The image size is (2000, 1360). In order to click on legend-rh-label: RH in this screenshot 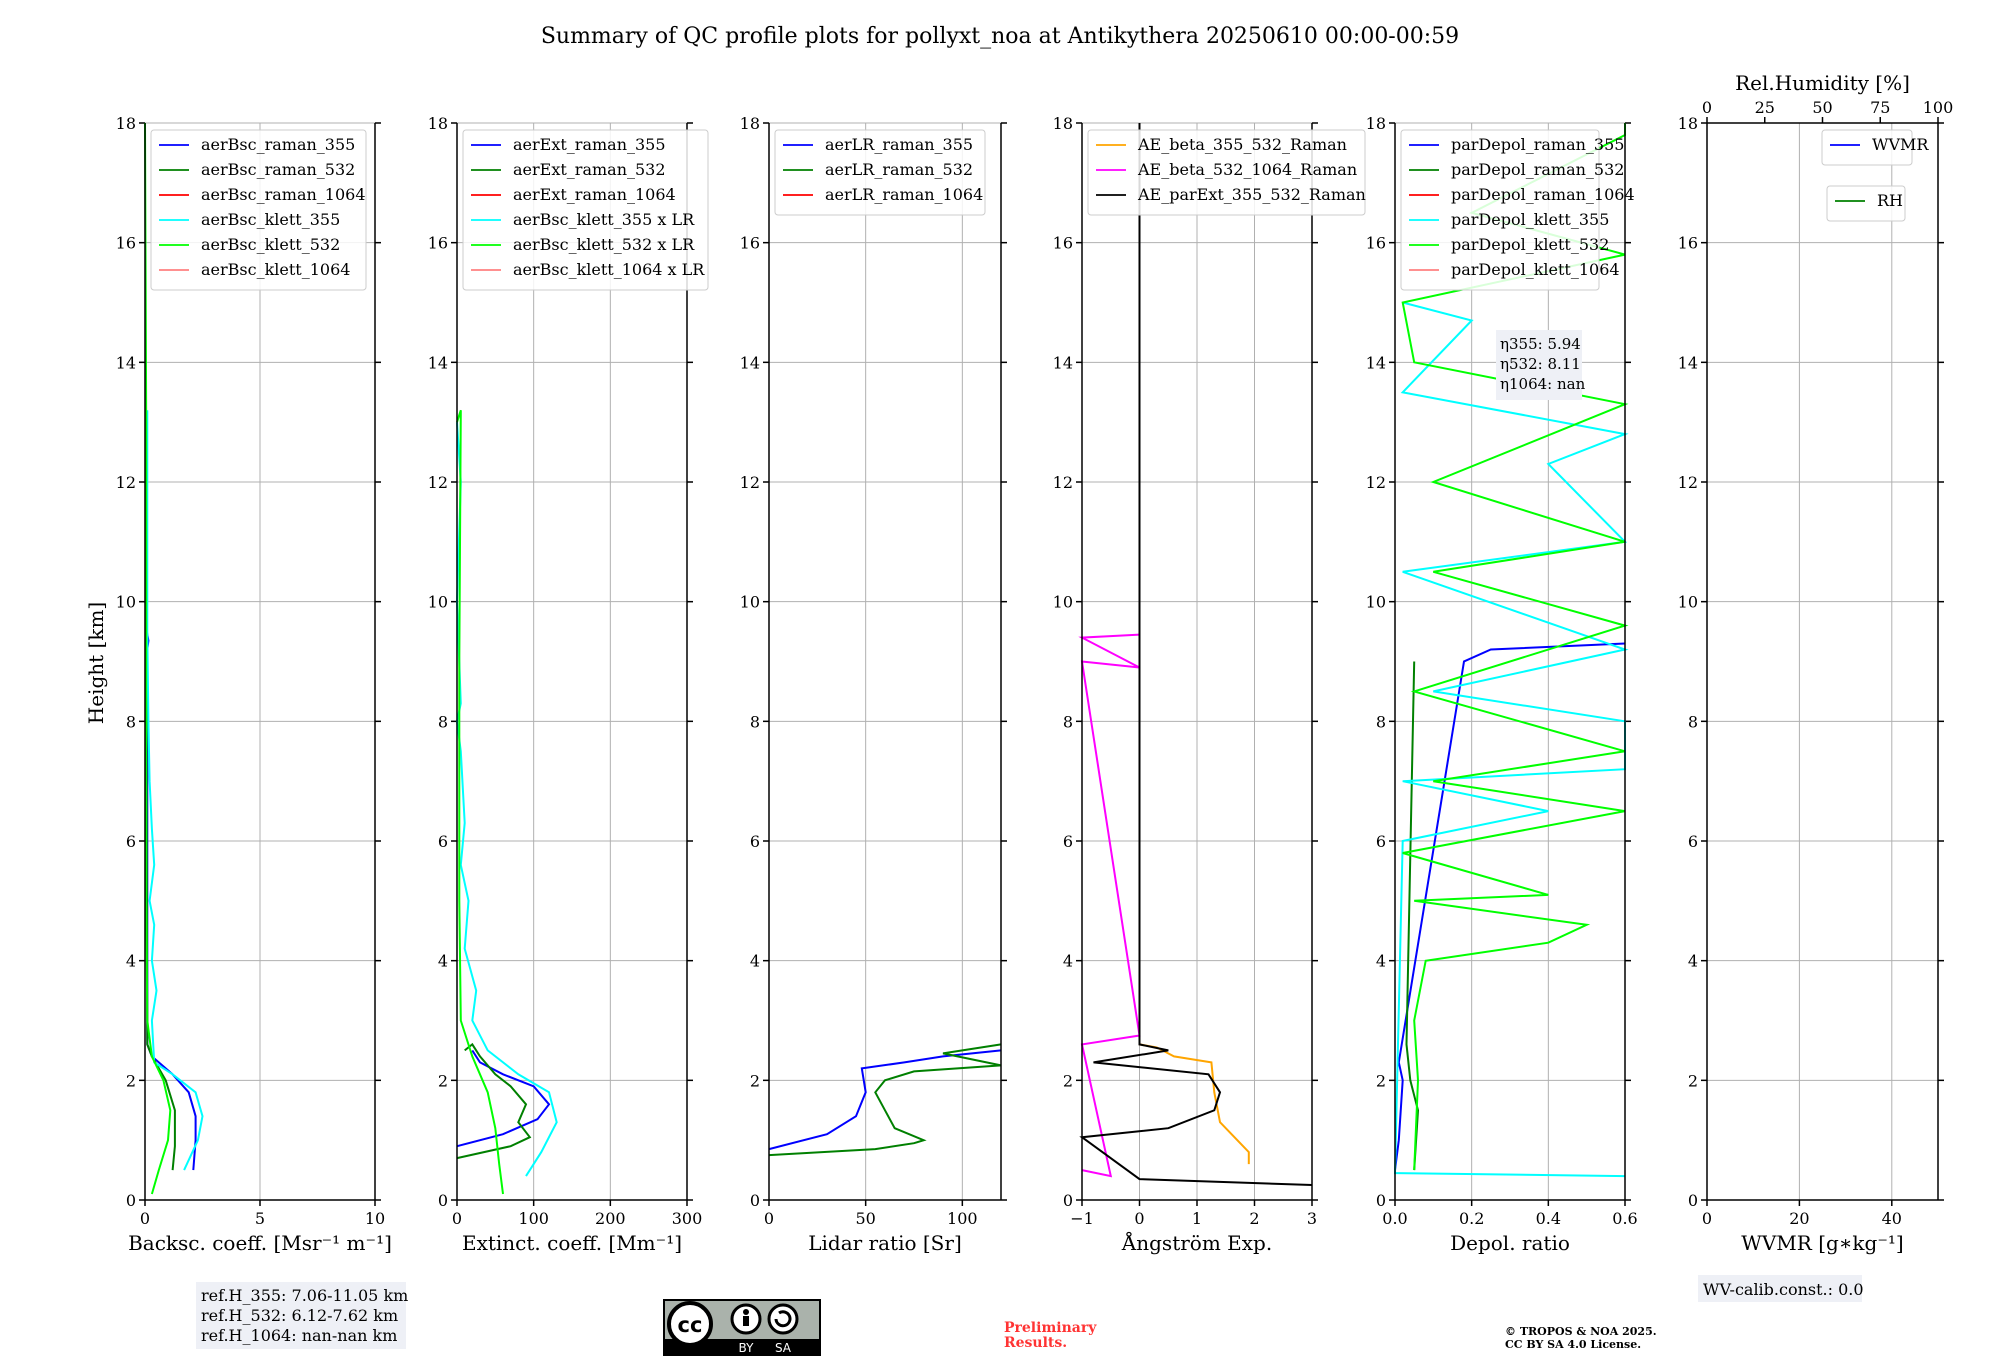, I will do `click(1890, 200)`.